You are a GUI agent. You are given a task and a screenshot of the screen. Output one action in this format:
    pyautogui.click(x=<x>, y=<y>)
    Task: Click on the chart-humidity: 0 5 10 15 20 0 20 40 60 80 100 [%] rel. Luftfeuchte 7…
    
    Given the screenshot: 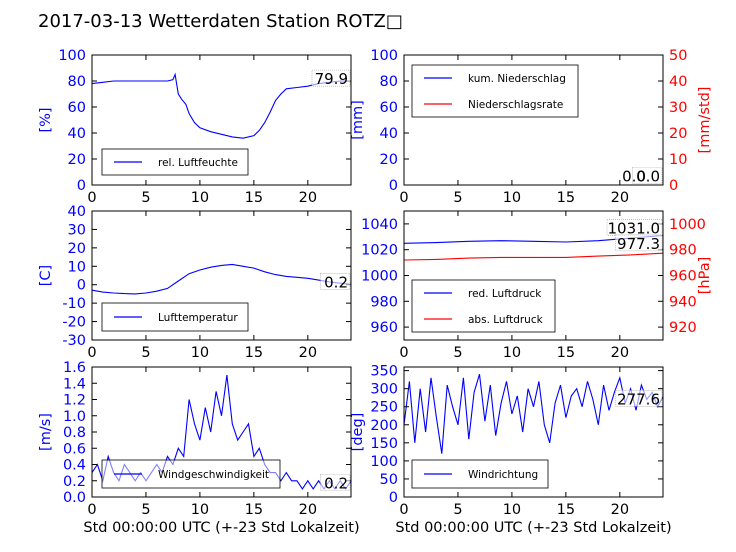 What is the action you would take?
    pyautogui.click(x=195, y=127)
    